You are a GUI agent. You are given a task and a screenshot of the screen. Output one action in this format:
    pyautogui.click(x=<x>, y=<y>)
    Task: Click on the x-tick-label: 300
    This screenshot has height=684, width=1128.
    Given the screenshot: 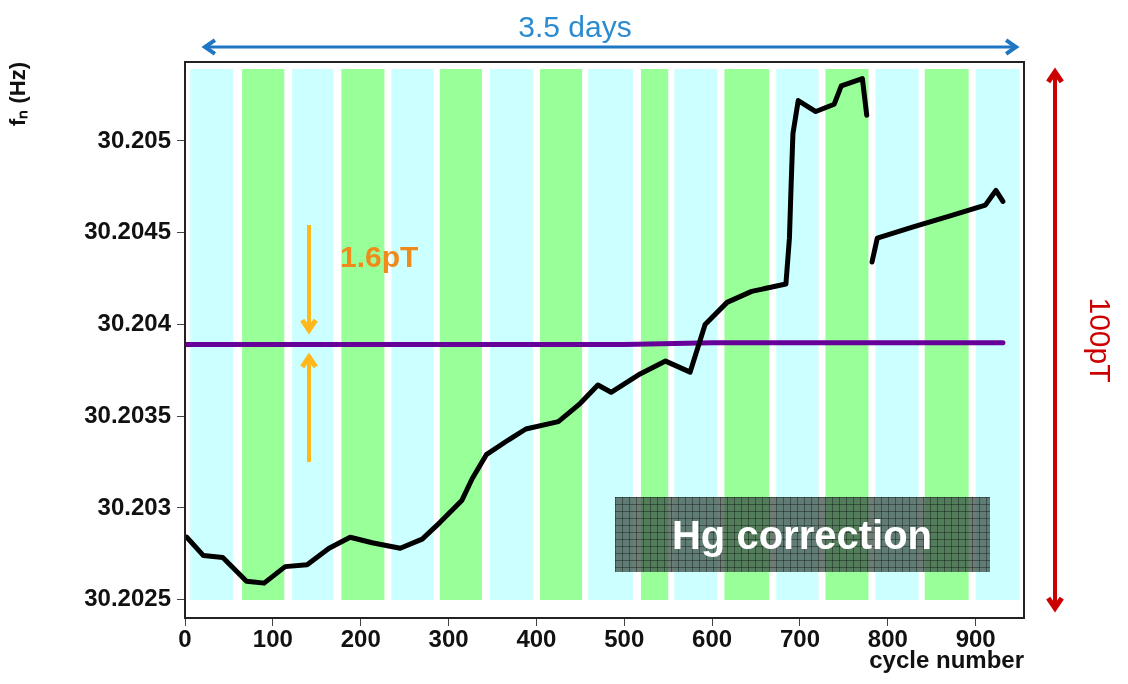 What is the action you would take?
    pyautogui.click(x=448, y=639)
    